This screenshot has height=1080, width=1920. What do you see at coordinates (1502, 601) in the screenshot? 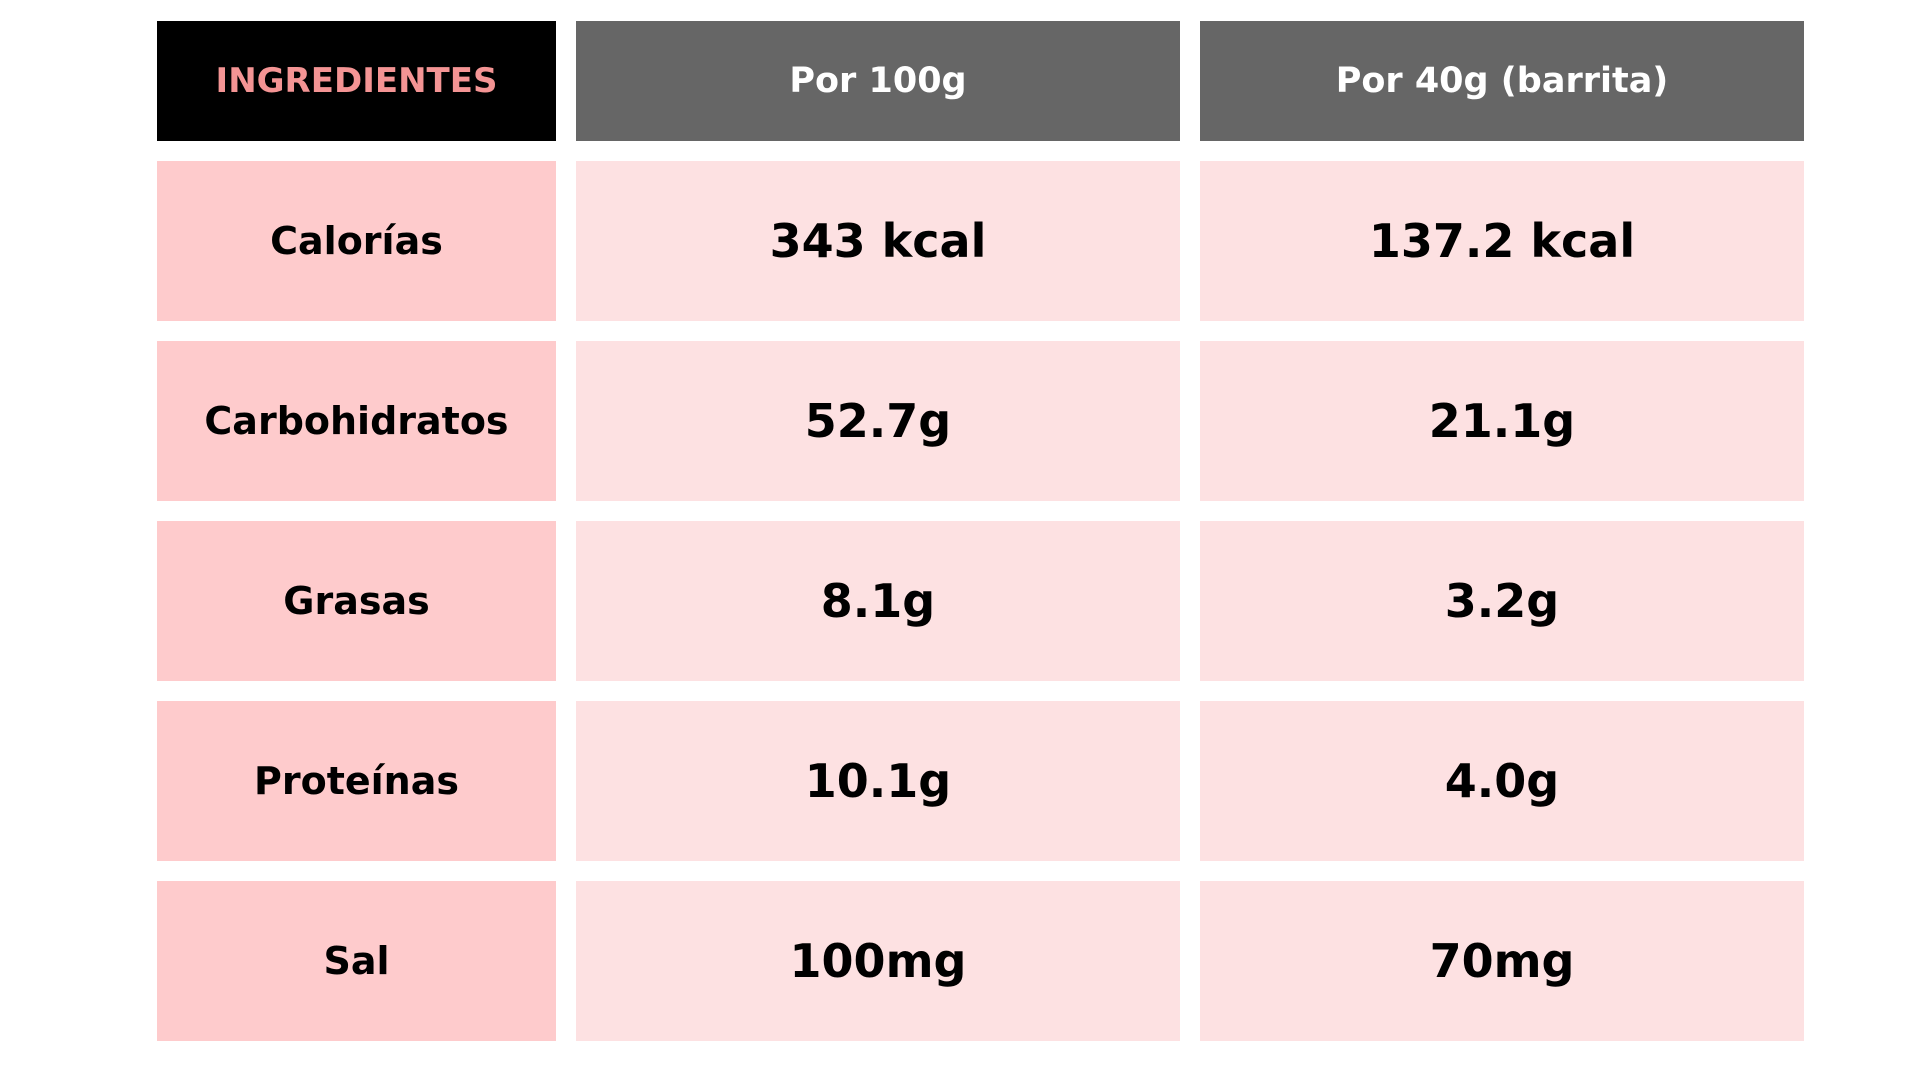
I see `value-grasas-40g: 3.2g` at bounding box center [1502, 601].